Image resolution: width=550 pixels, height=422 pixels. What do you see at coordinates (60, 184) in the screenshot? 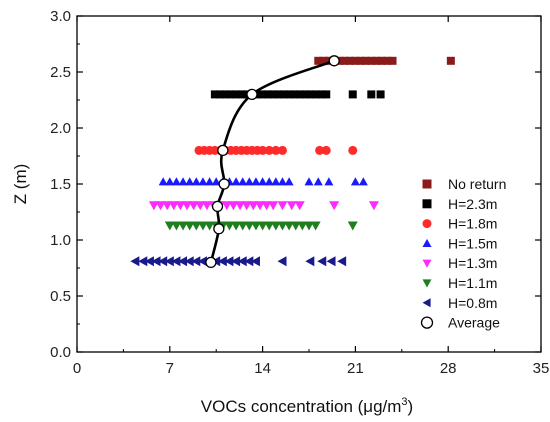
I see `y-tick-label: 1.5` at bounding box center [60, 184].